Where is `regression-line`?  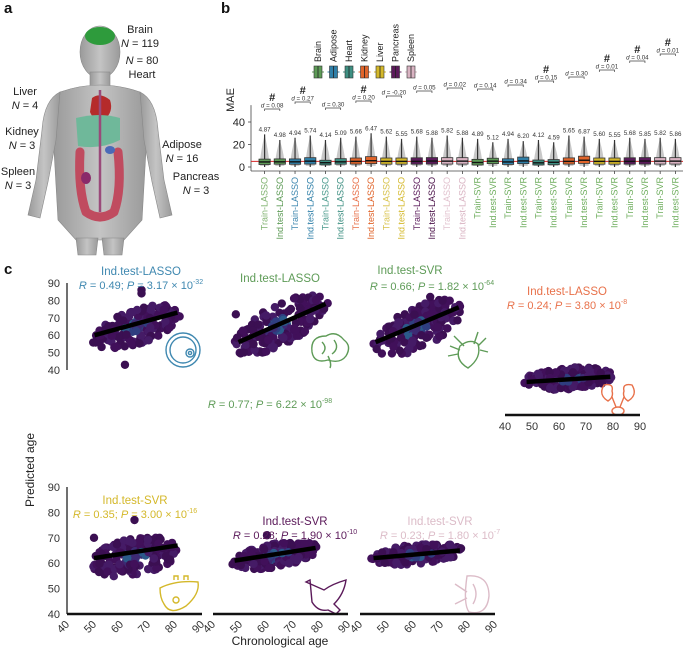
regression-line is located at coordinates (136, 552).